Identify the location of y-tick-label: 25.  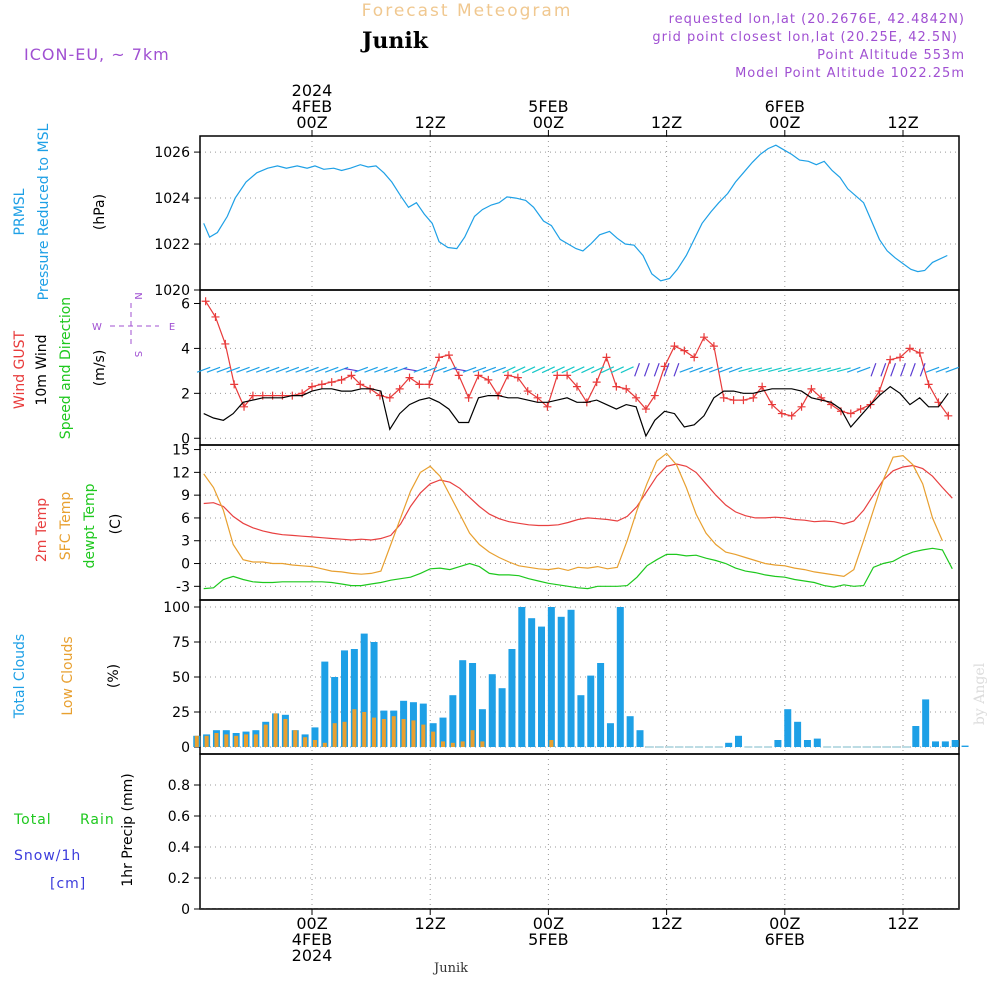
(181, 713).